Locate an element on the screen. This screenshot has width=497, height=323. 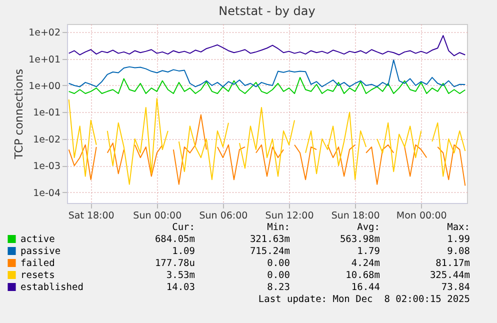
chart-title: Netstat - by day is located at coordinates (267, 11).